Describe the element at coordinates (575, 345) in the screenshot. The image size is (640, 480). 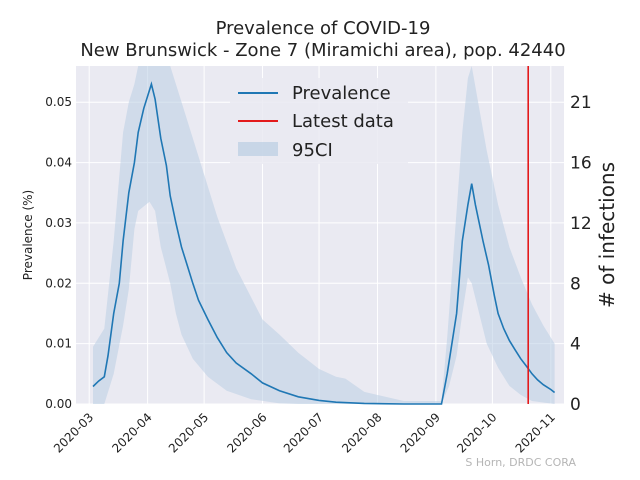
I see `y2-tick-label: 4` at that location.